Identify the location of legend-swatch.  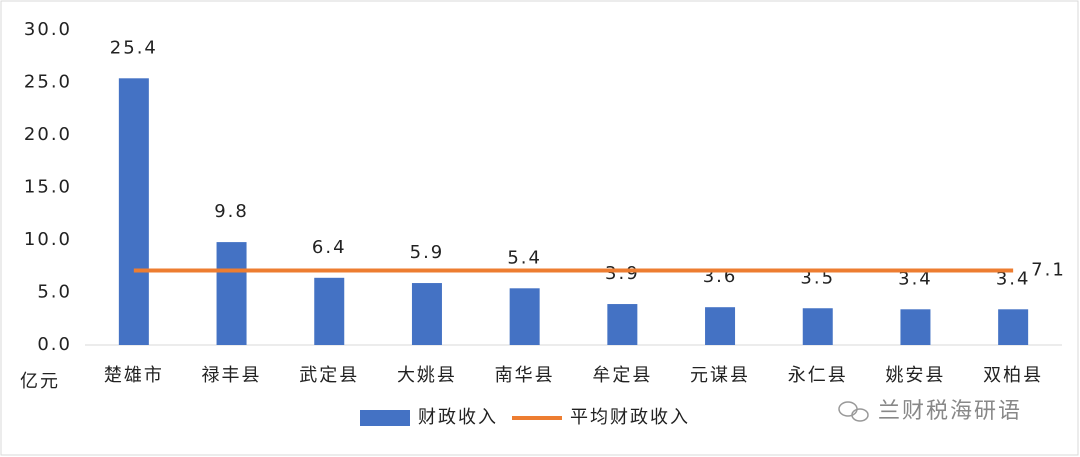
(385, 418).